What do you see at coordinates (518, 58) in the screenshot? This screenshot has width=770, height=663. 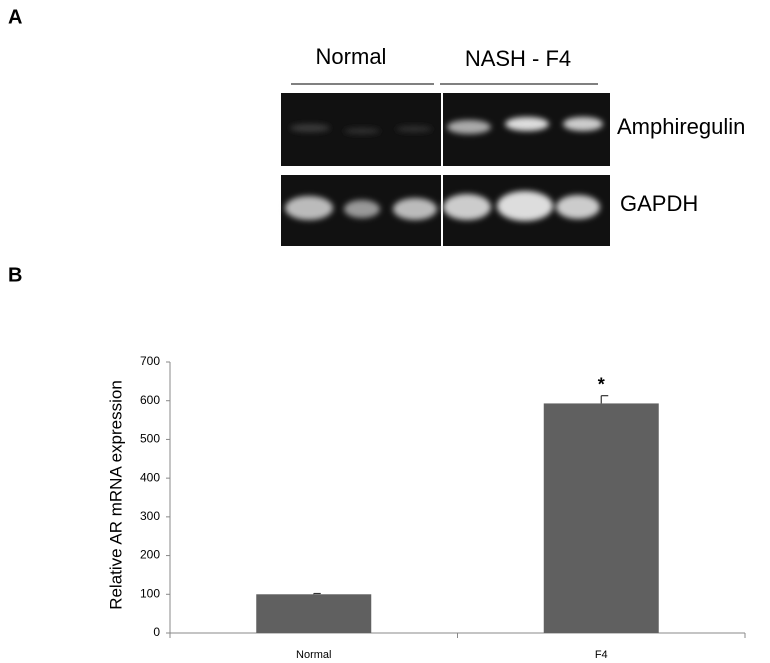 I see `group-label: NASH - F4` at bounding box center [518, 58].